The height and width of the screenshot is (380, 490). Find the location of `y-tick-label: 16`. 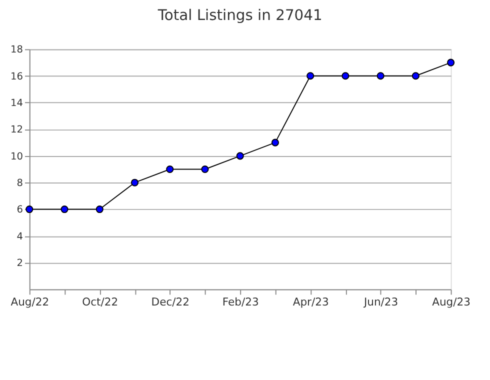

y-tick-label: 16 is located at coordinates (17, 76).